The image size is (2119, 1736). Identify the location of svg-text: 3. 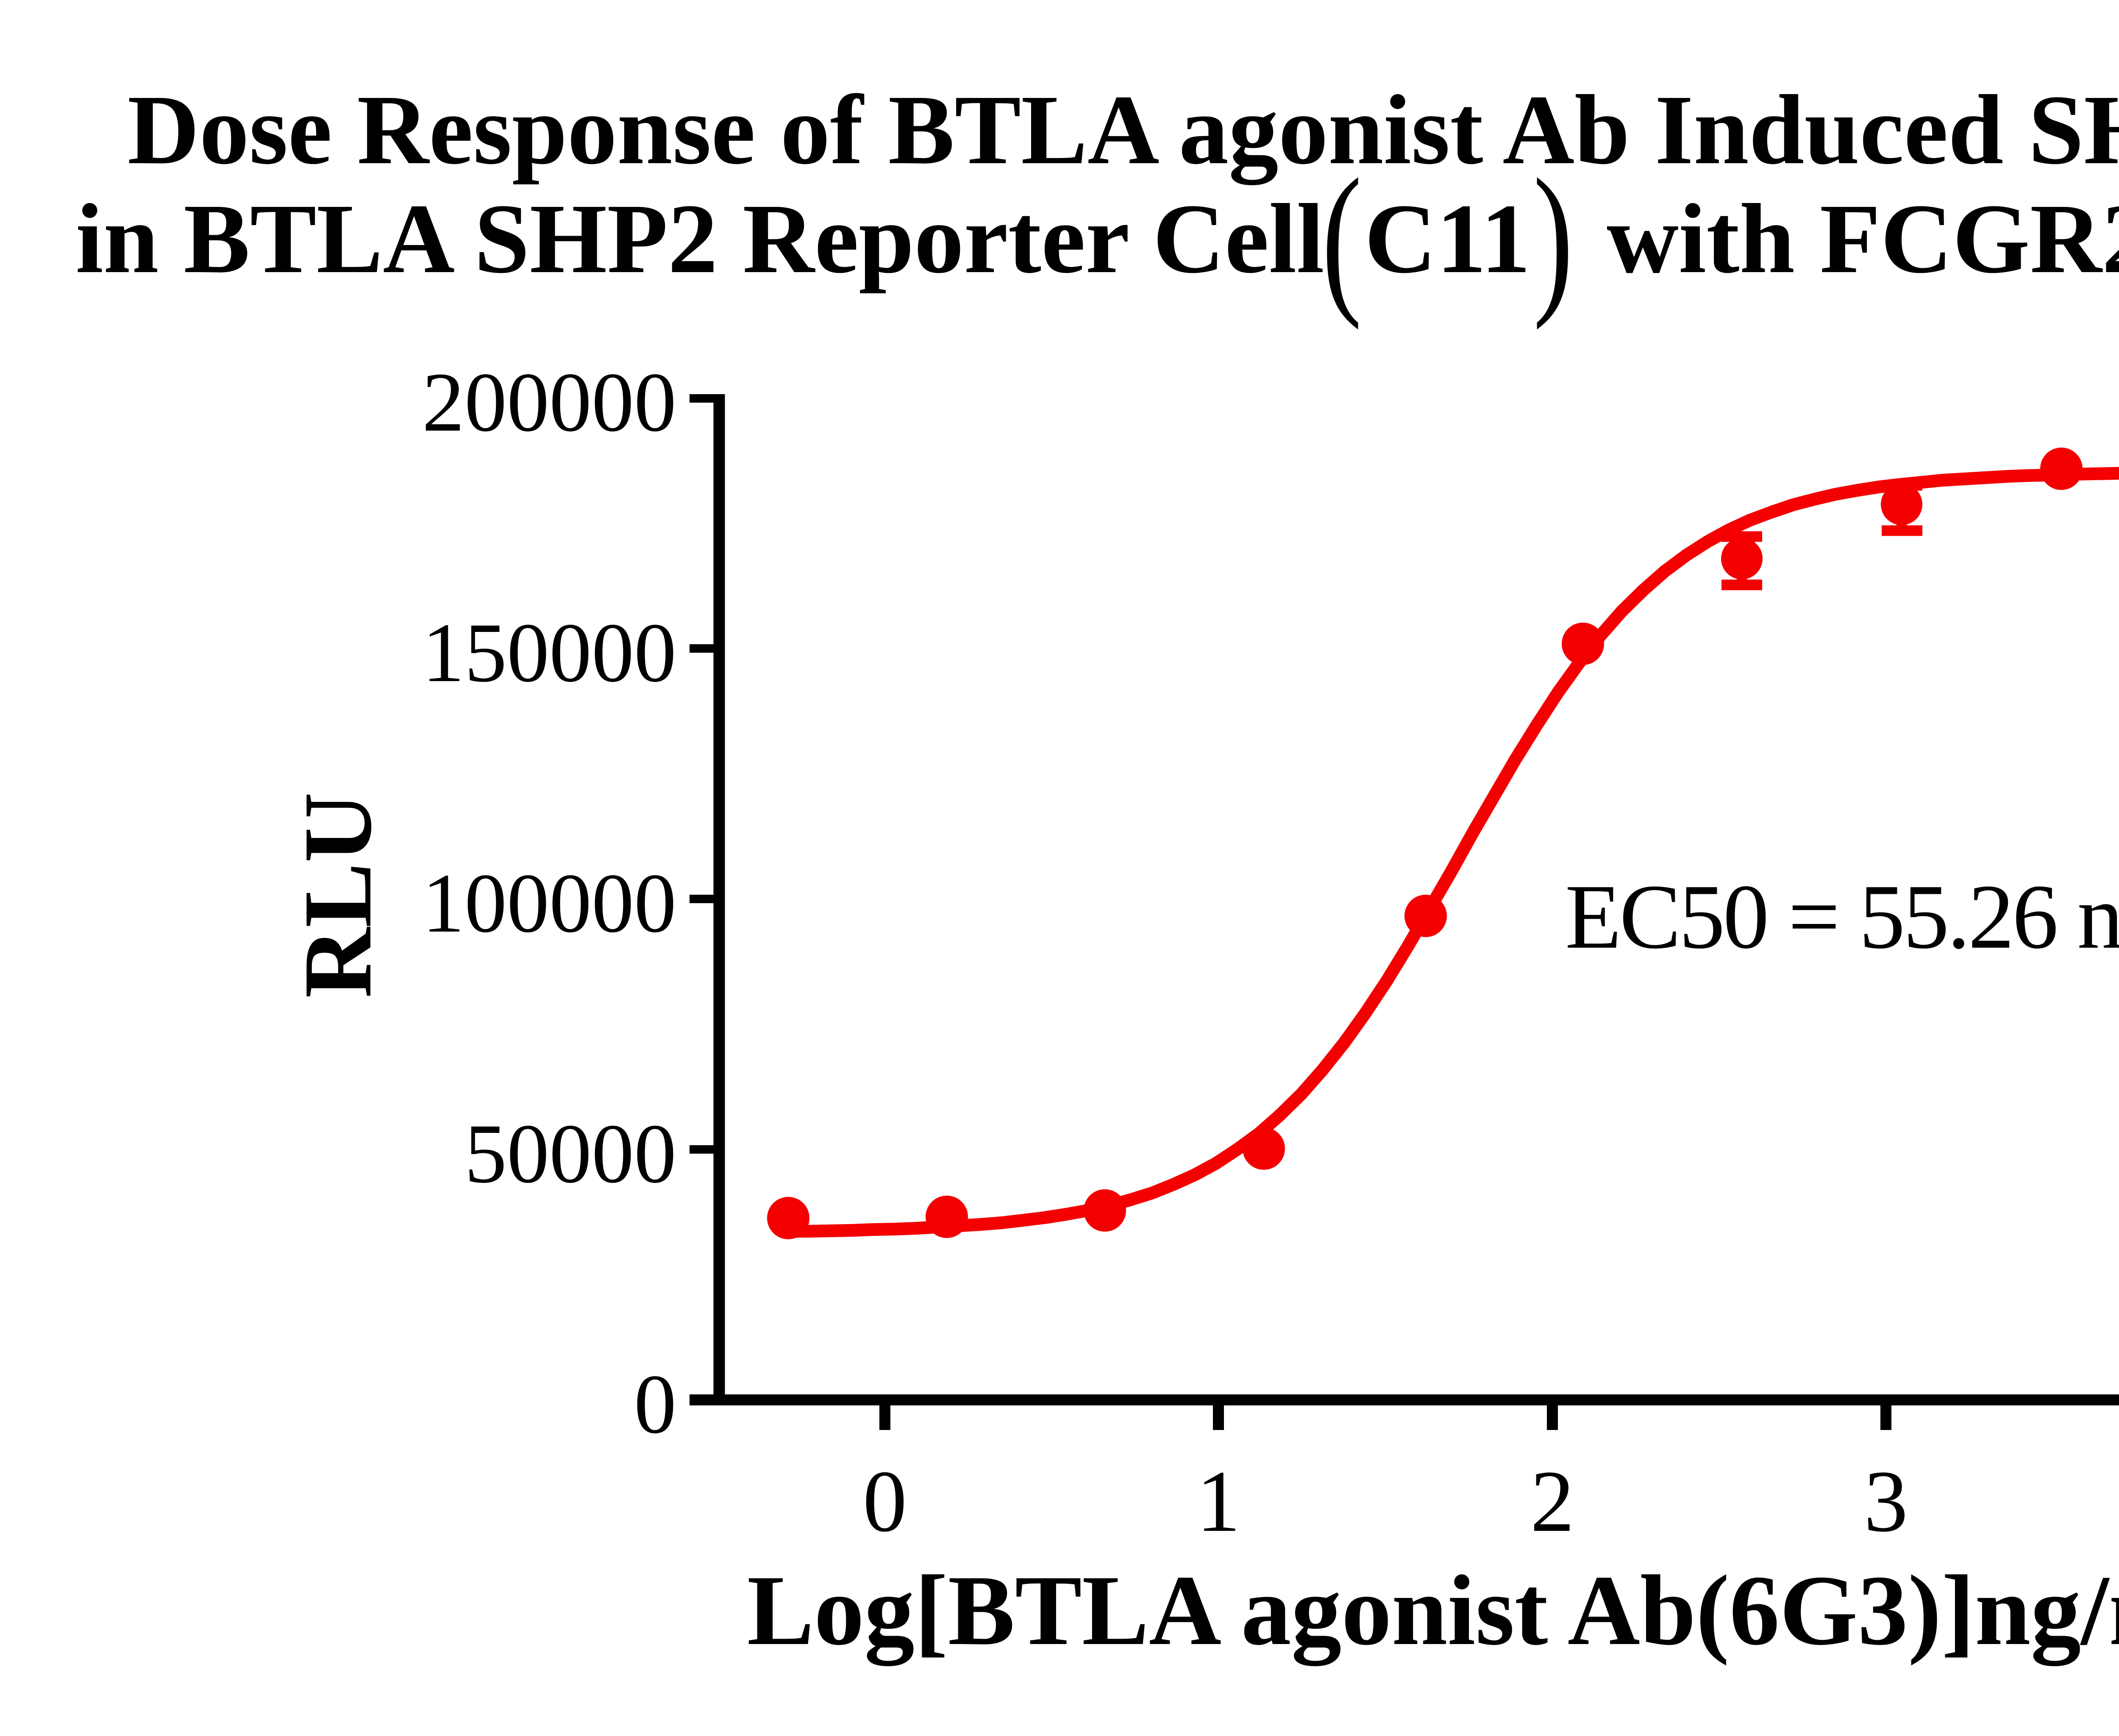
(1886, 1501).